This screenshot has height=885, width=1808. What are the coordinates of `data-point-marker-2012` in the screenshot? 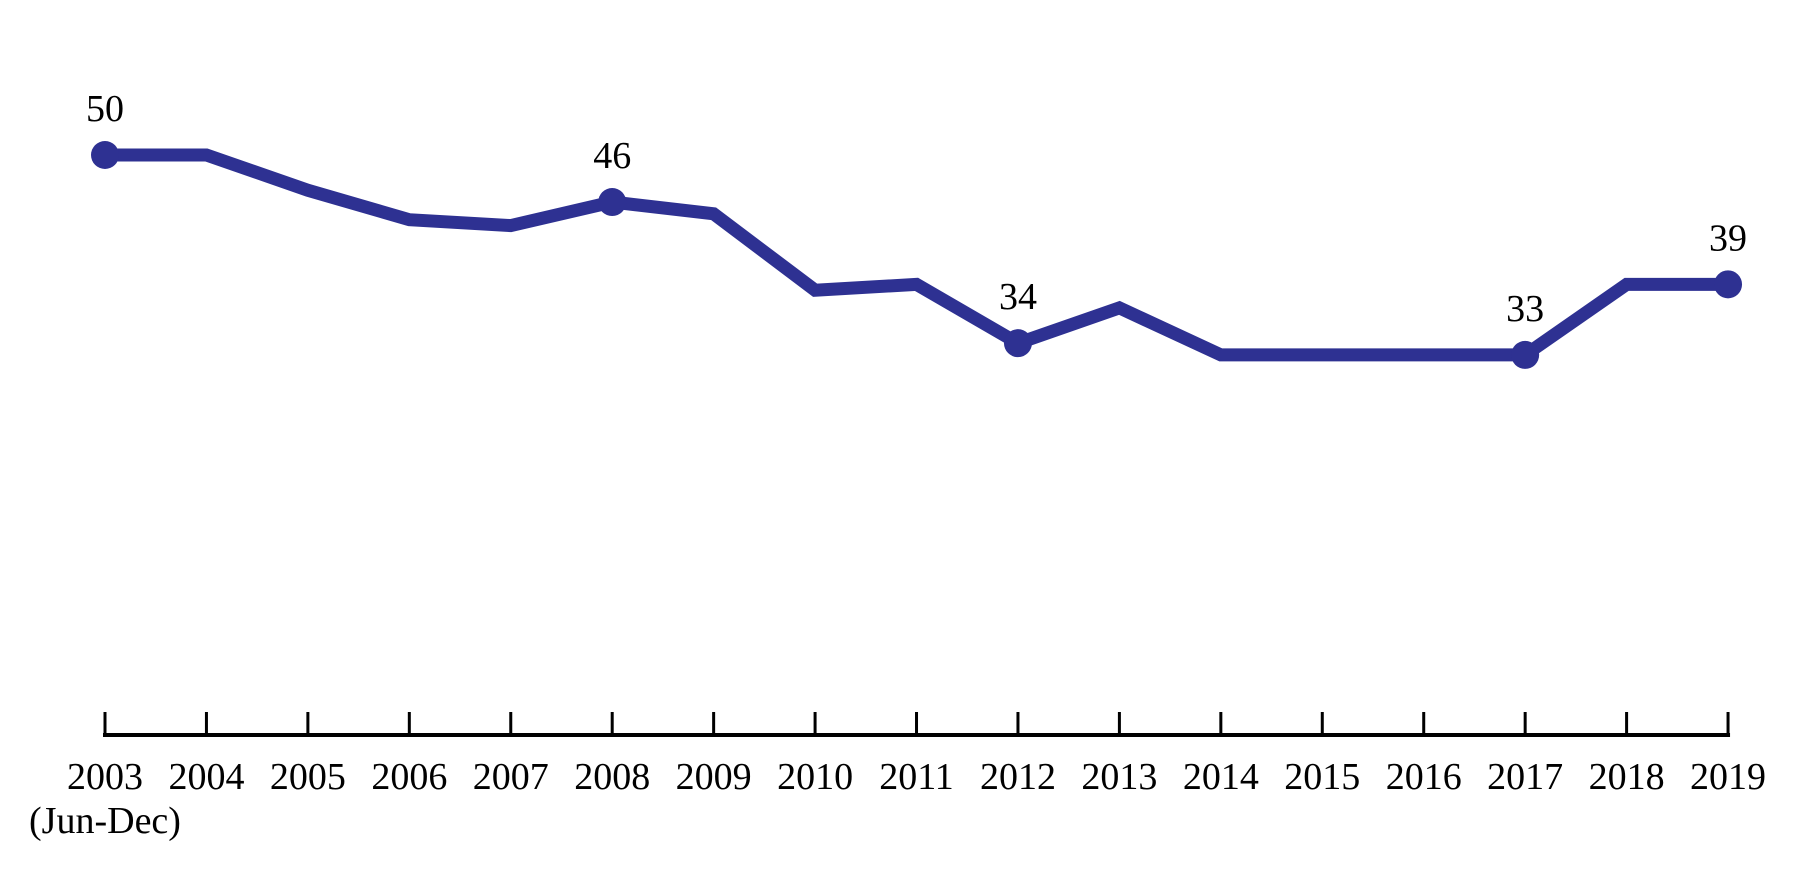 It's located at (1017, 343).